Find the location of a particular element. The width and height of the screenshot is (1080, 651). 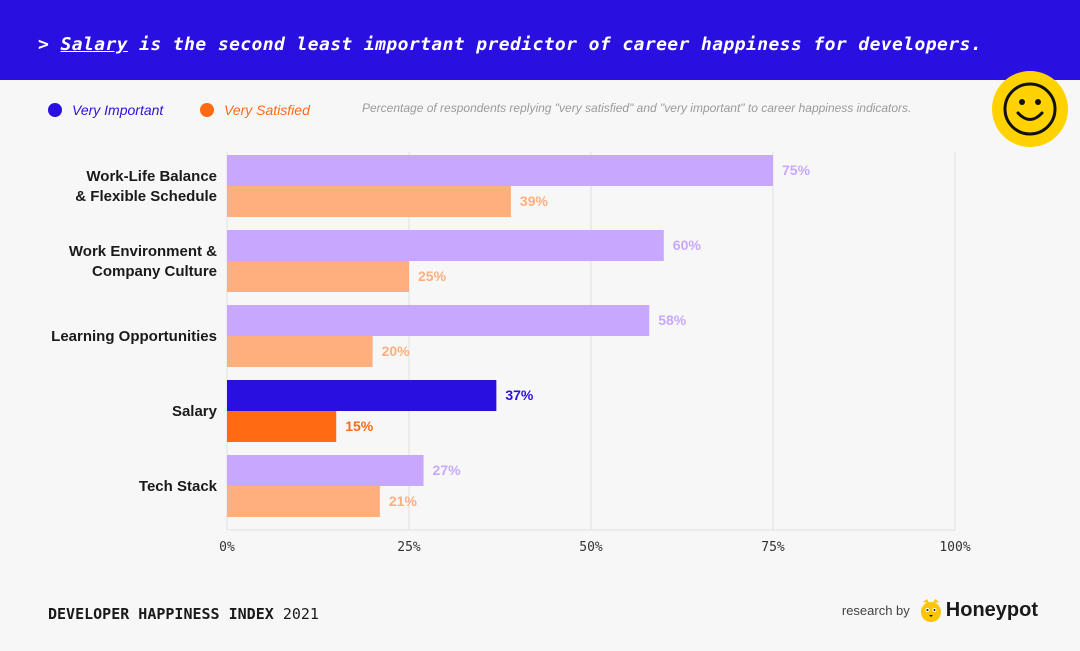

footer-year: 2021 is located at coordinates (300, 614).